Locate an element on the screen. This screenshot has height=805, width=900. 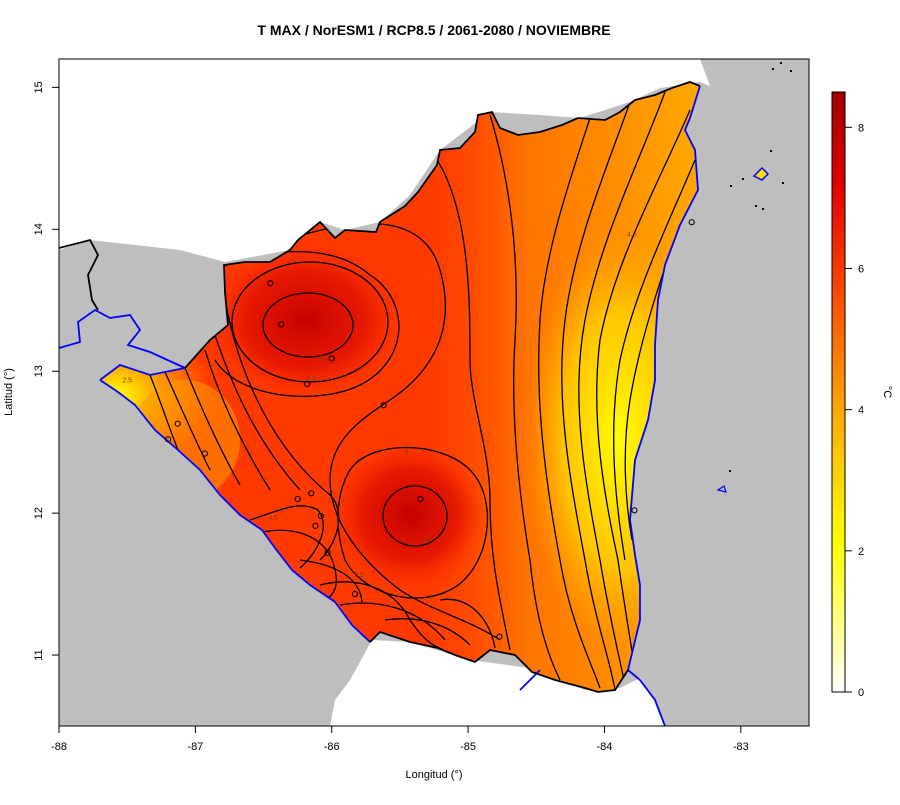
x-tick-label: -84 is located at coordinates (605, 747).